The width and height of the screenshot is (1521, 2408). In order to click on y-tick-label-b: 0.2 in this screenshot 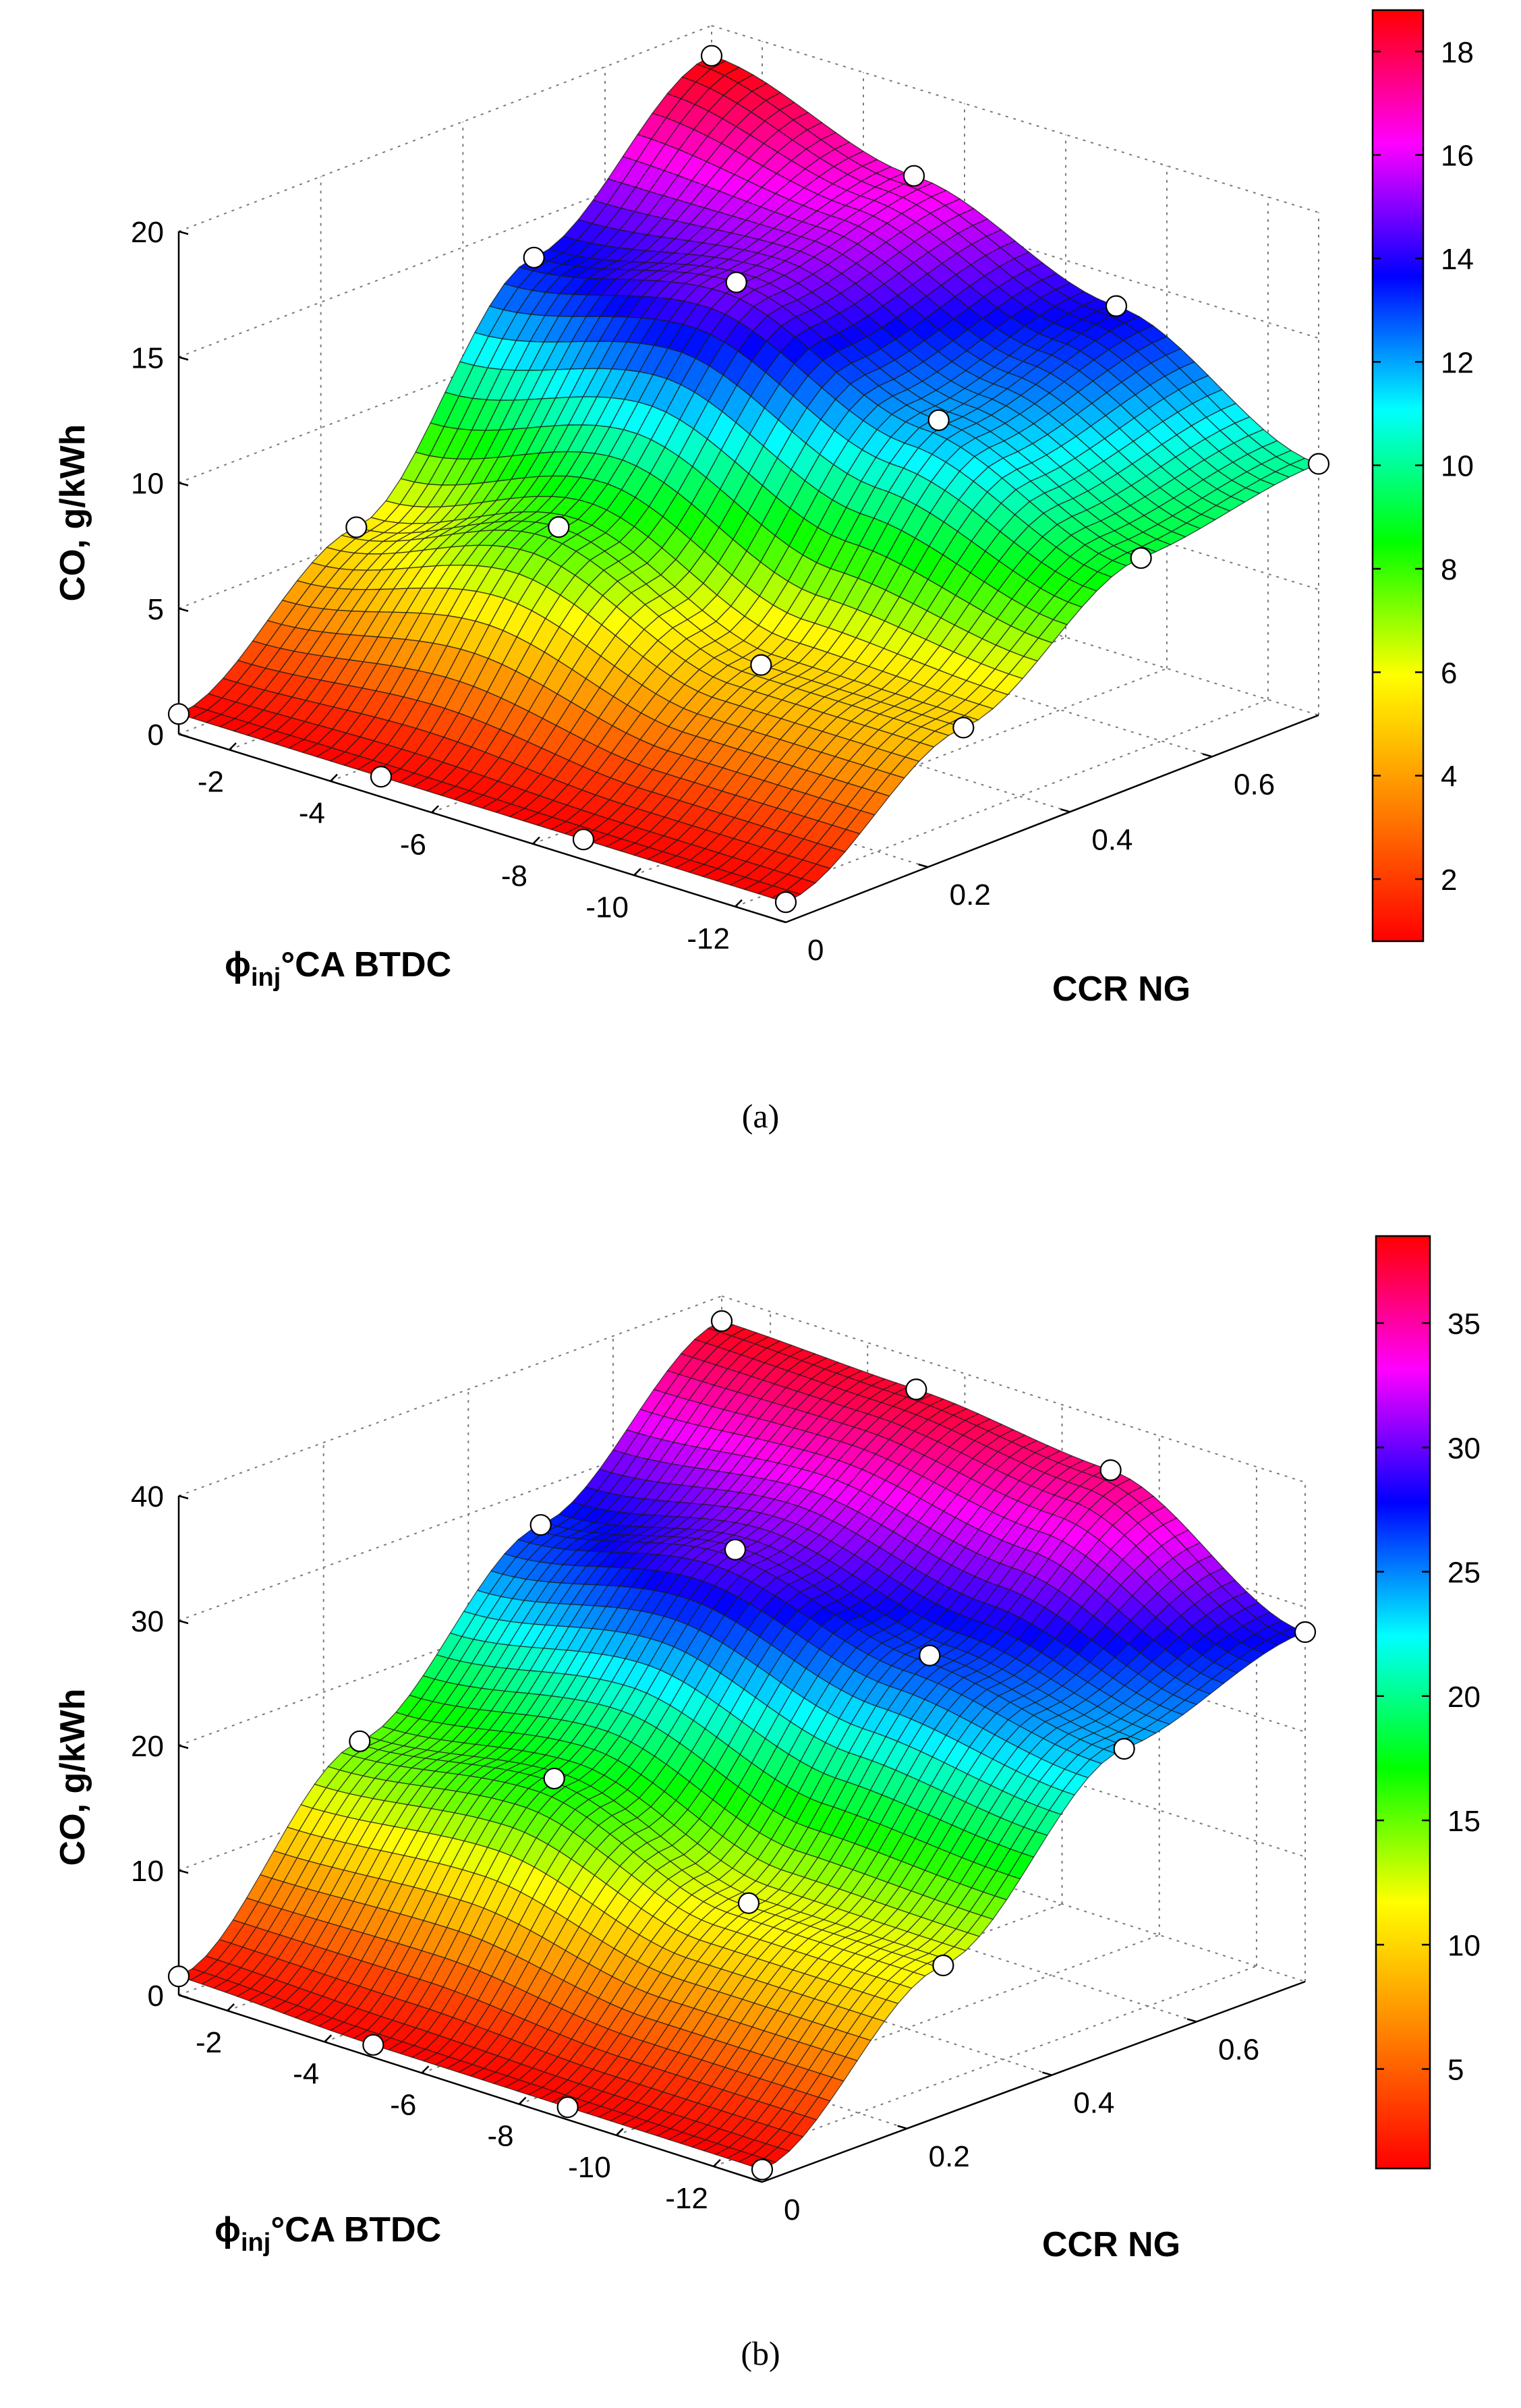, I will do `click(950, 2156)`.